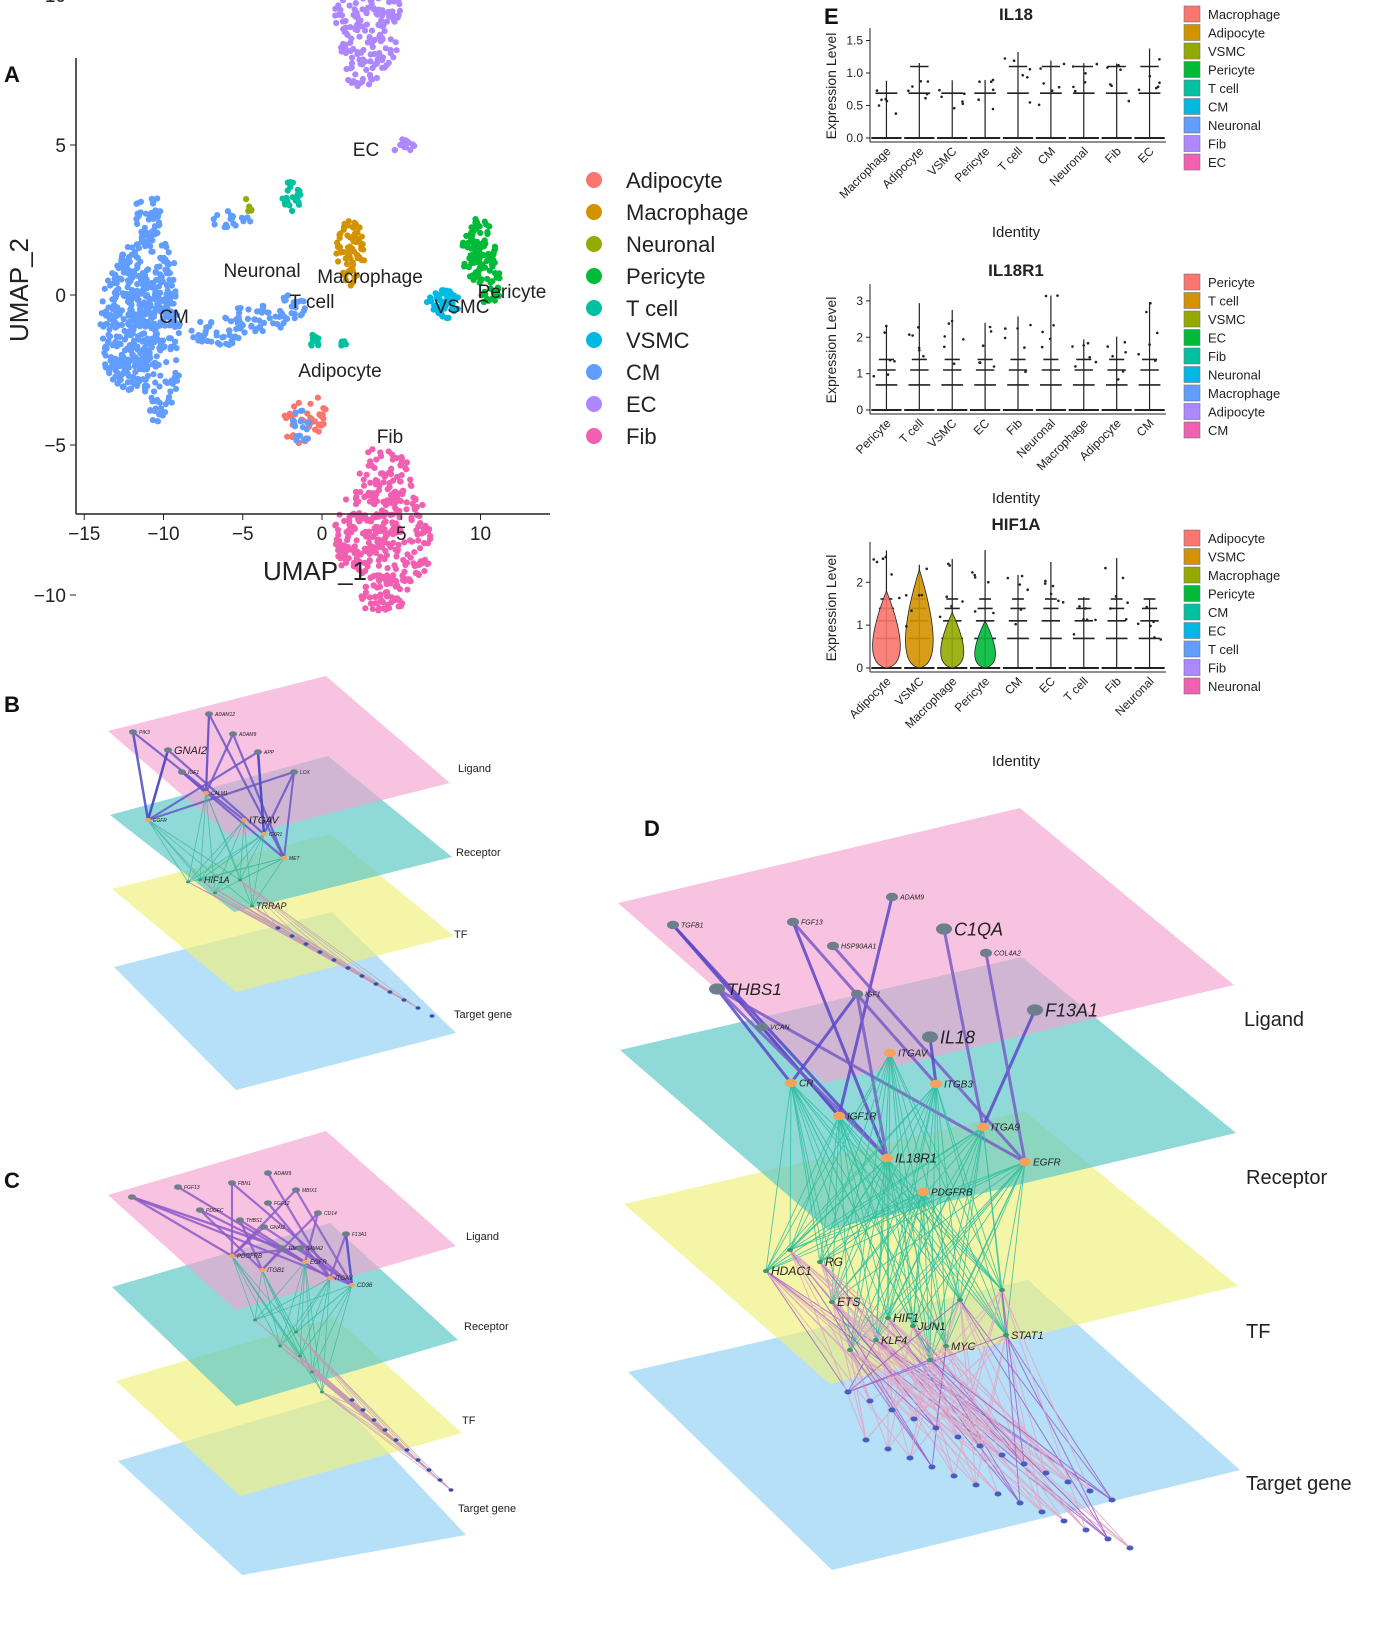 The height and width of the screenshot is (1637, 1393). What do you see at coordinates (480, 534) in the screenshot?
I see `umap-xtick-label: 10` at bounding box center [480, 534].